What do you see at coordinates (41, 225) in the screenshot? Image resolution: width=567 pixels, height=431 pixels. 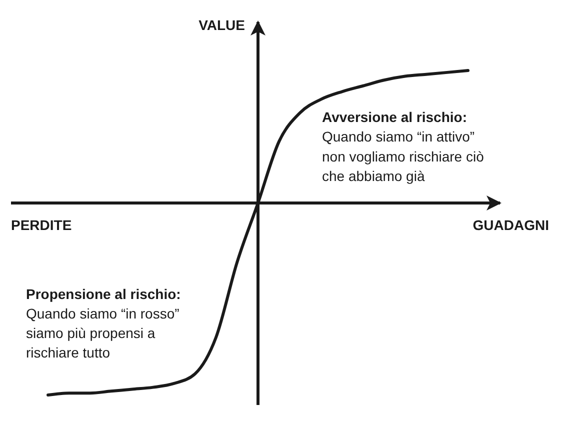 I see `annotation: PERDITE` at bounding box center [41, 225].